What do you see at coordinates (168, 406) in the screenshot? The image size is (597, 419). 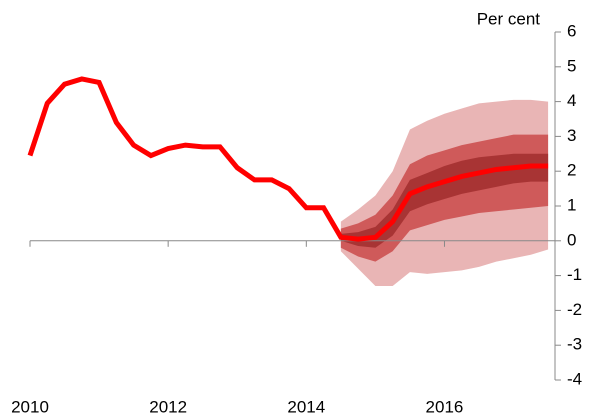 I see `x-tick-label: 2012` at bounding box center [168, 406].